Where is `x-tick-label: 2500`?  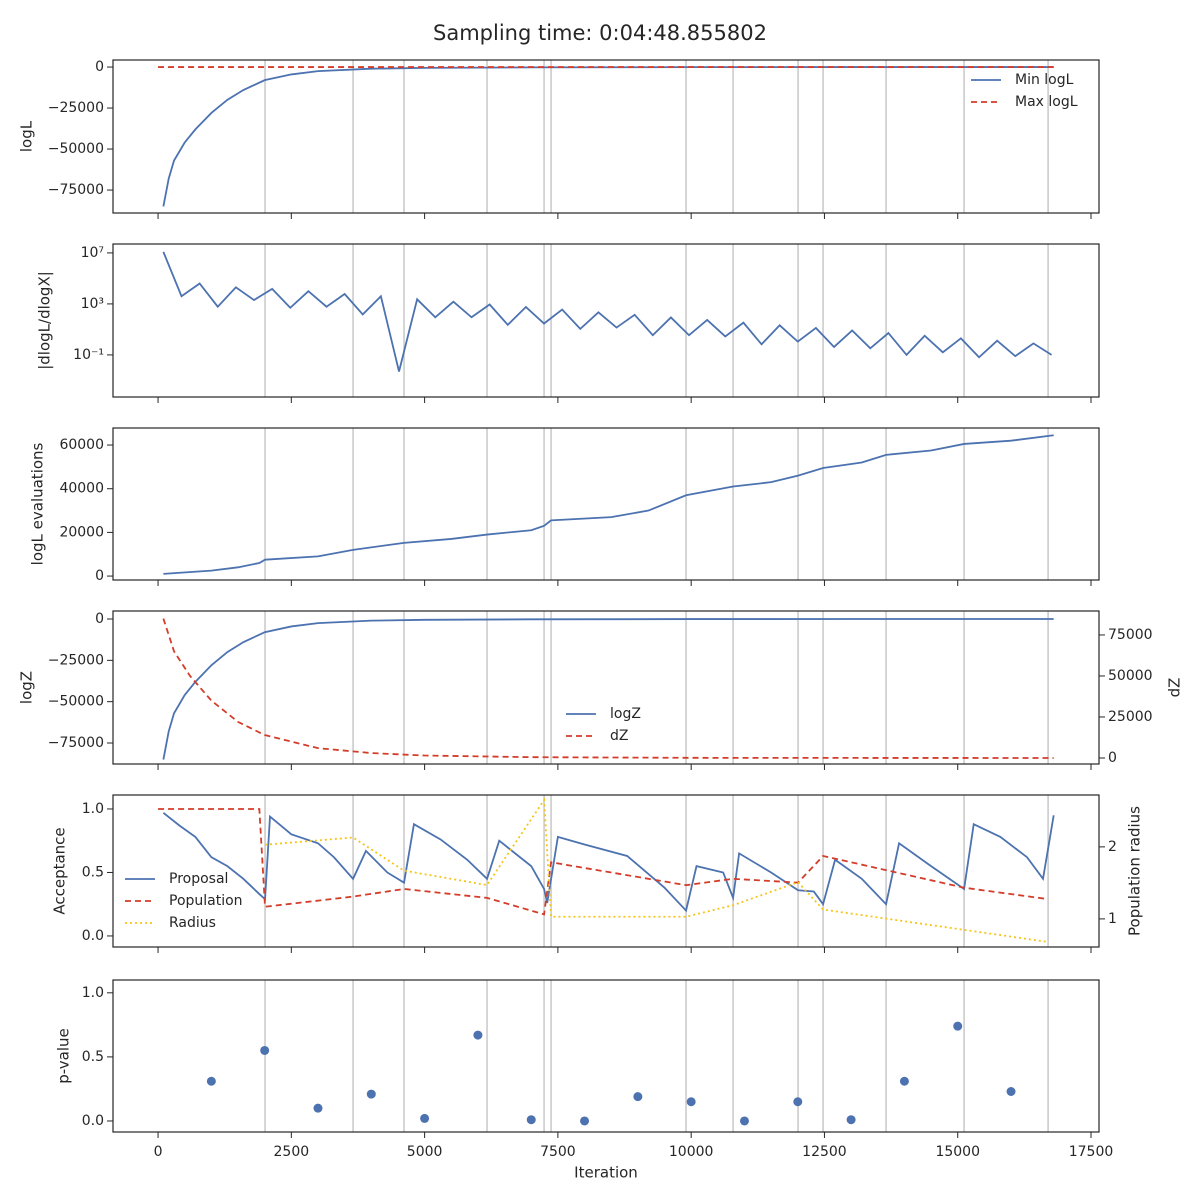
x-tick-label: 2500 is located at coordinates (292, 1152).